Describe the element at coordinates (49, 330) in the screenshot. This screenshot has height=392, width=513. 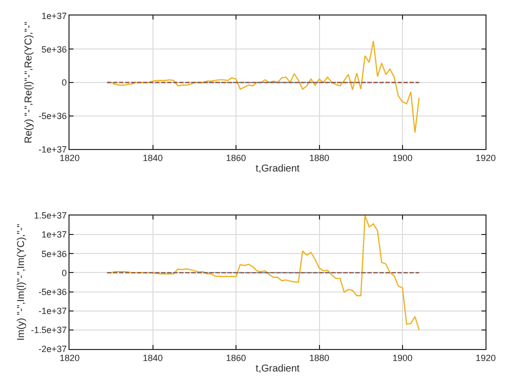
I see `y-tick-label: -1.5e+37` at that location.